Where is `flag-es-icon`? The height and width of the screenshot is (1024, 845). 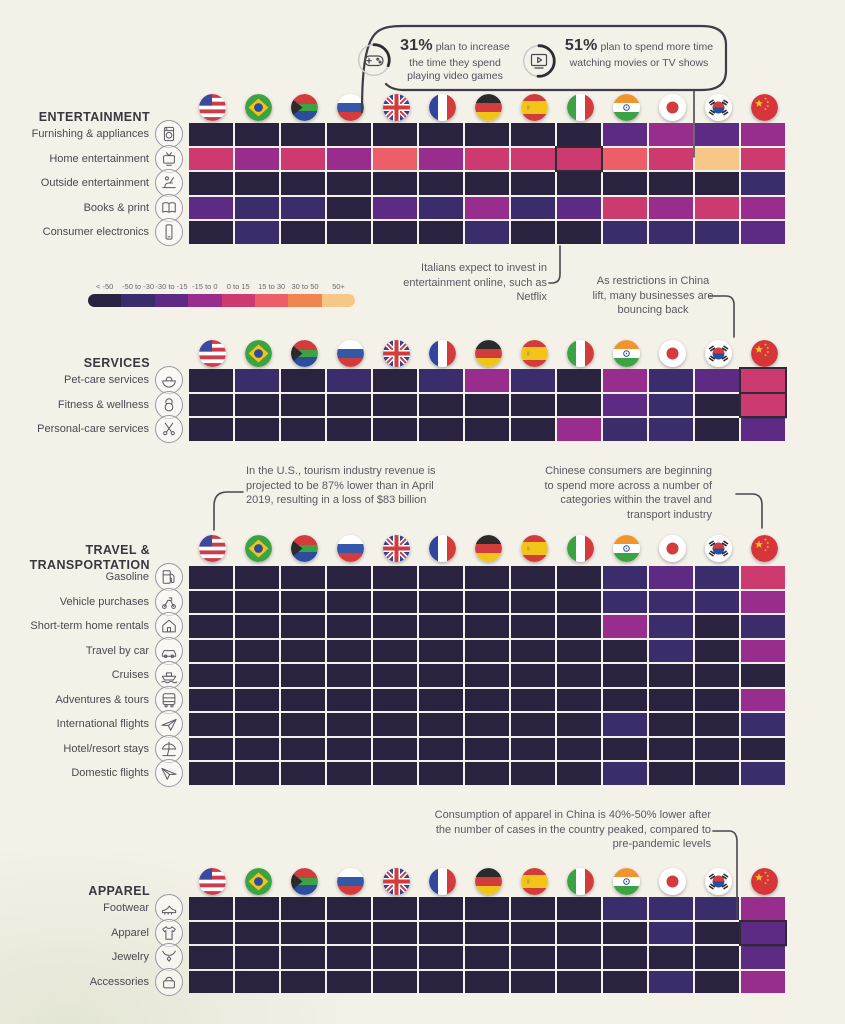
flag-es-icon is located at coordinates (534, 881).